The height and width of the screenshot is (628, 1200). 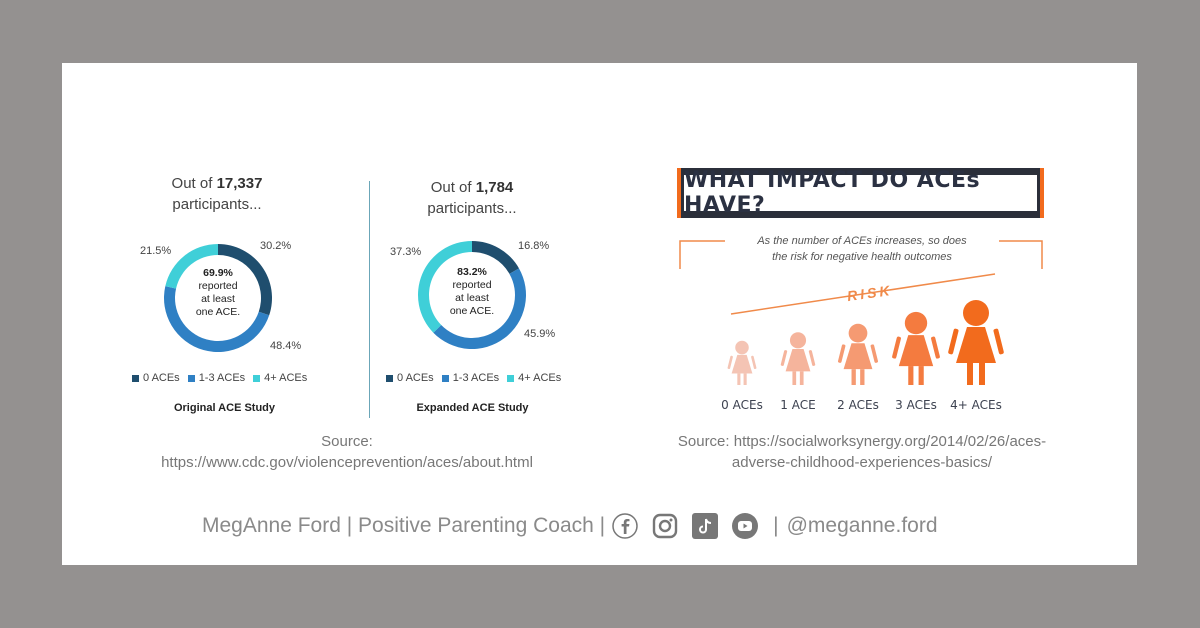 I want to click on left-source-label: Source:, so click(x=347, y=441).